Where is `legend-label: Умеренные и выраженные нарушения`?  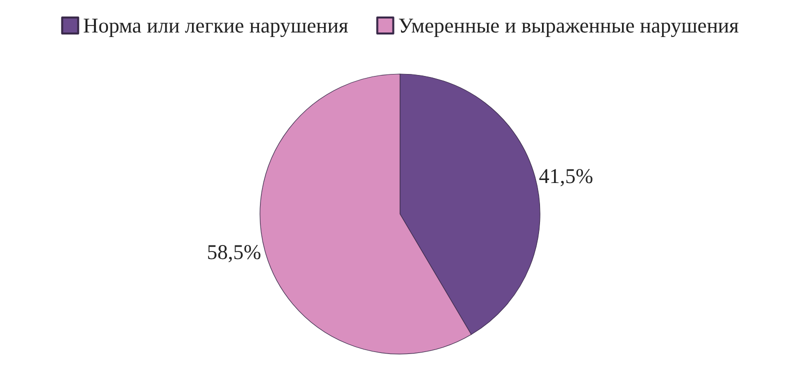 legend-label: Умеренные и выраженные нарушения is located at coordinates (569, 26).